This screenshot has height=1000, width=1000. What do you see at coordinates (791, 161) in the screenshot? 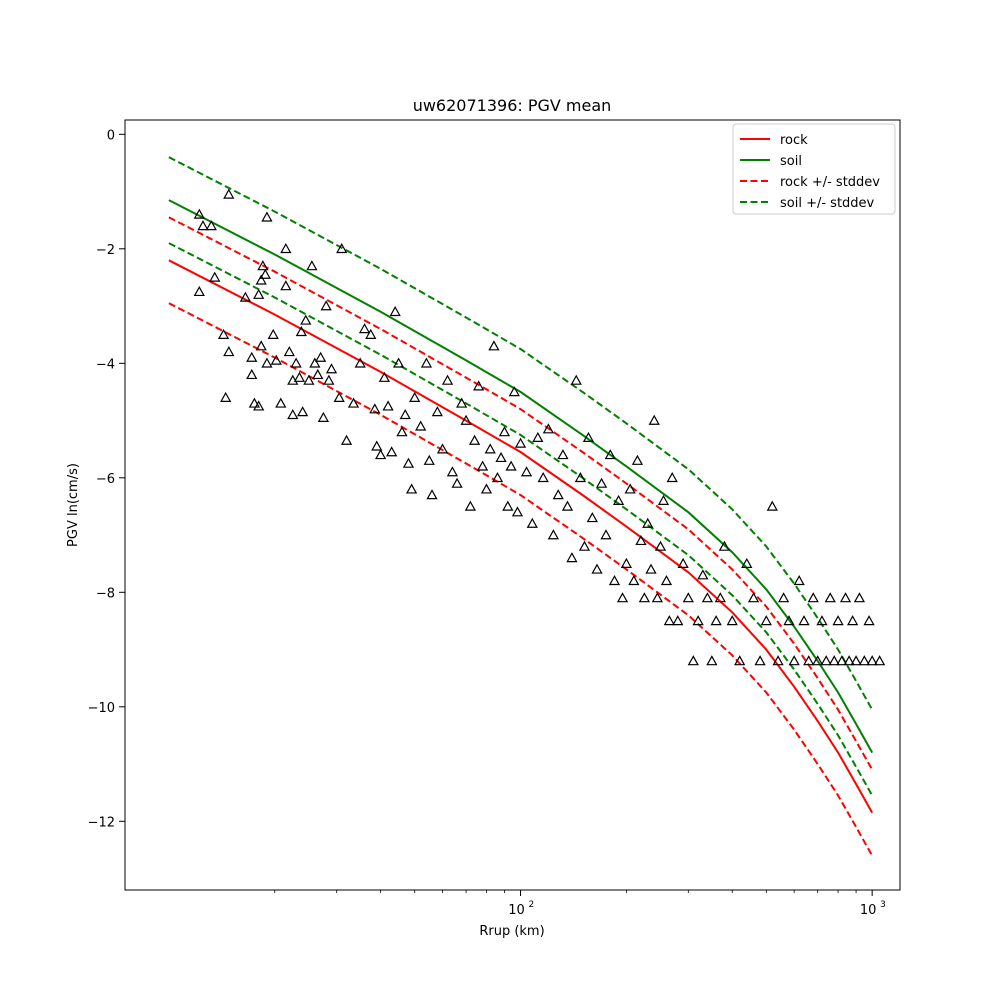
I see `legend-label-1: soil` at bounding box center [791, 161].